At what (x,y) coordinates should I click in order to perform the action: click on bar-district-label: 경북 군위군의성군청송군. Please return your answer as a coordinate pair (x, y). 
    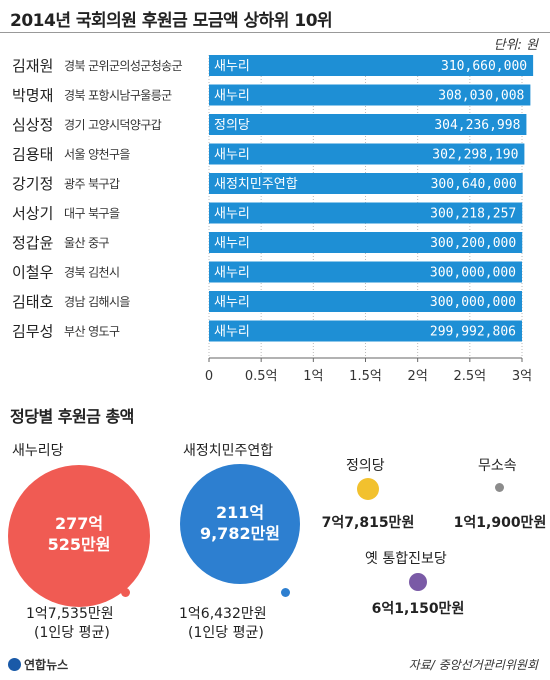
    Looking at the image, I should click on (123, 66).